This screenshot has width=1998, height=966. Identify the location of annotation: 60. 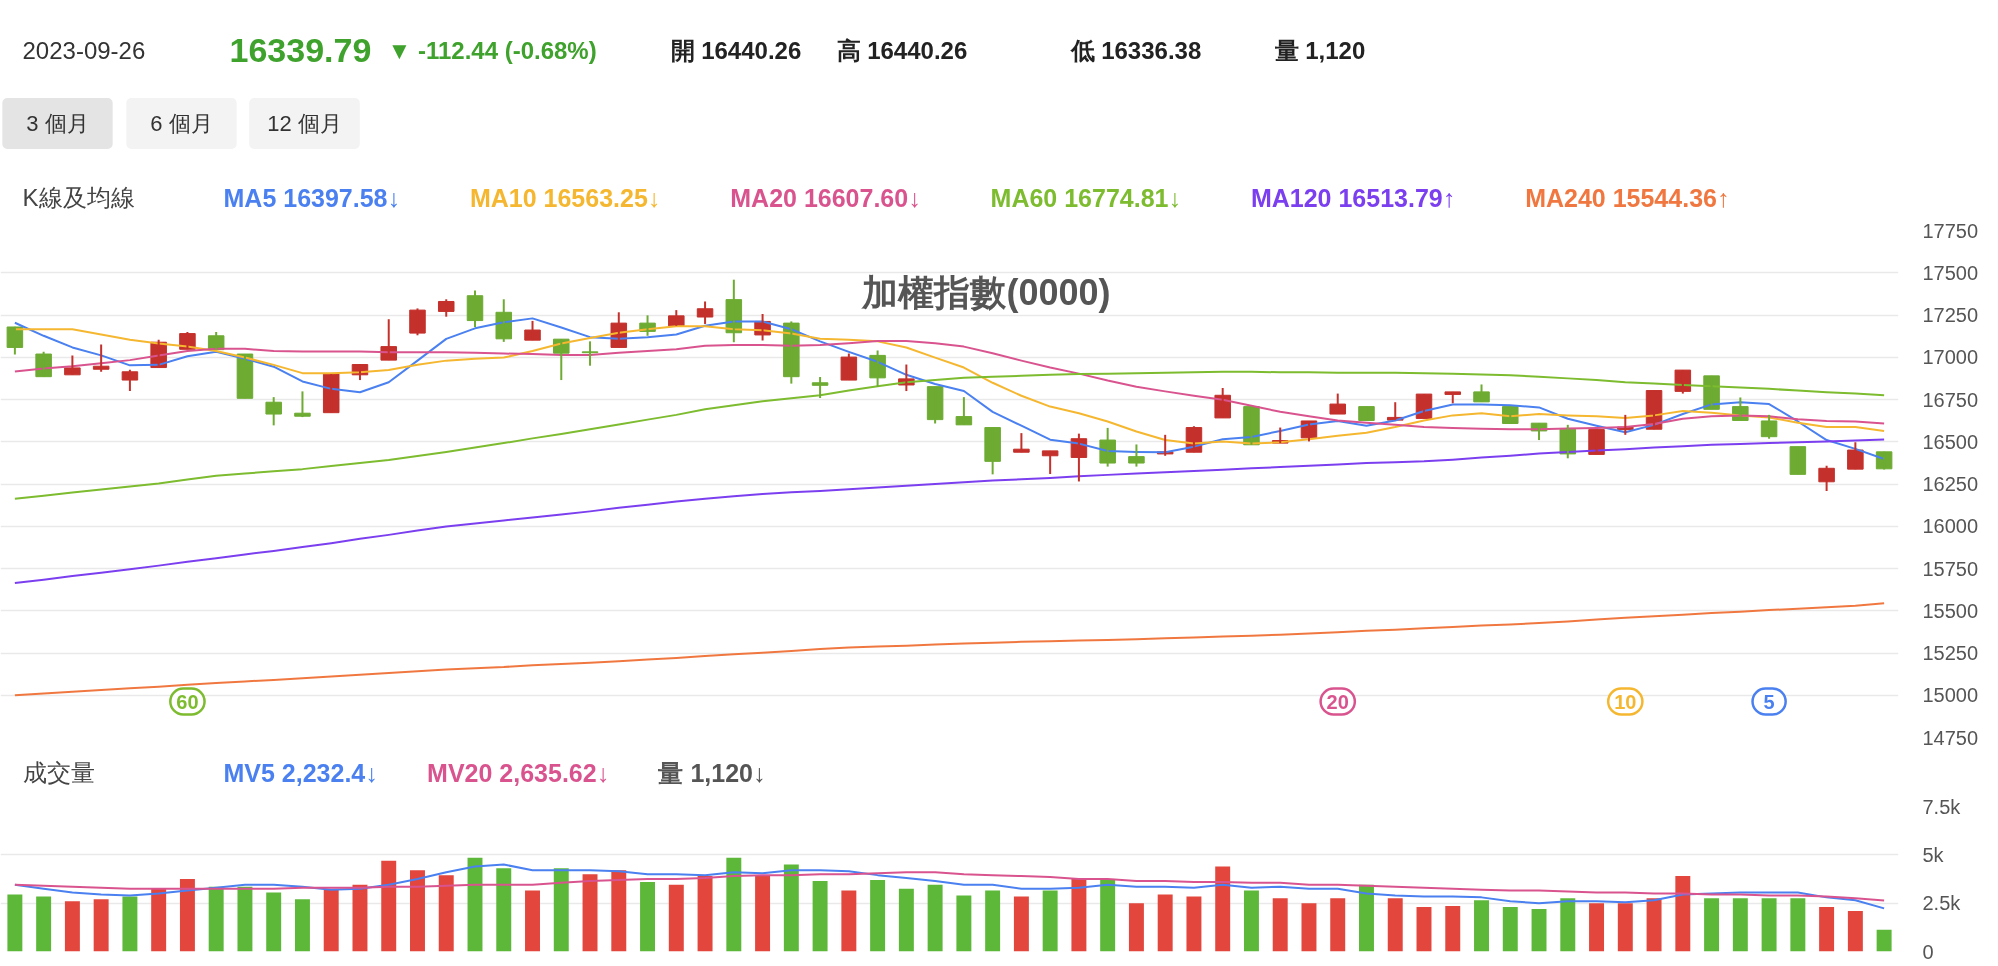
(187, 701).